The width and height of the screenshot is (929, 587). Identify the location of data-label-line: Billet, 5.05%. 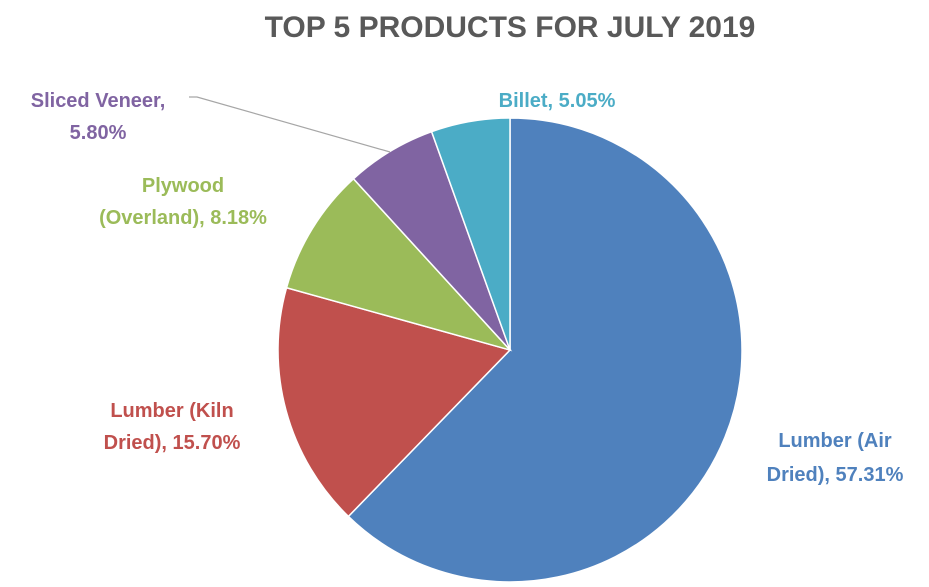
(557, 101).